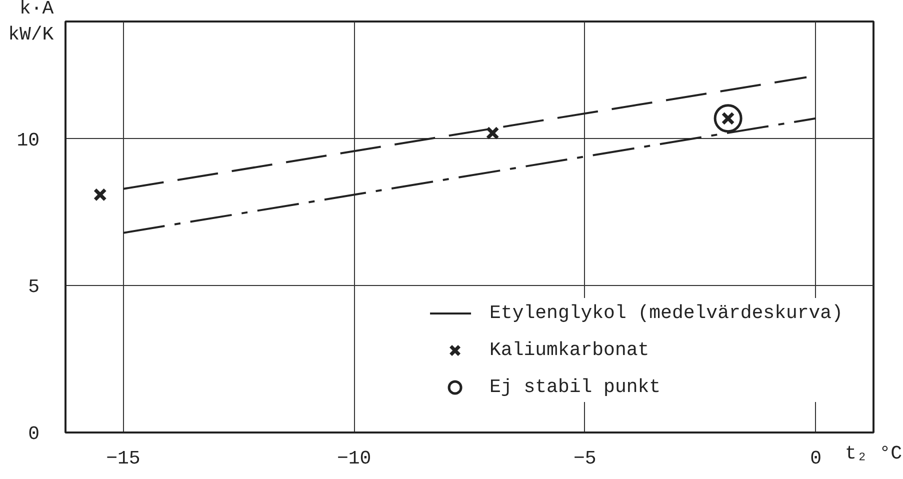 This screenshot has height=479, width=903. I want to click on legend-label: Etylenglykol (medelvärdeskurva), so click(666, 313).